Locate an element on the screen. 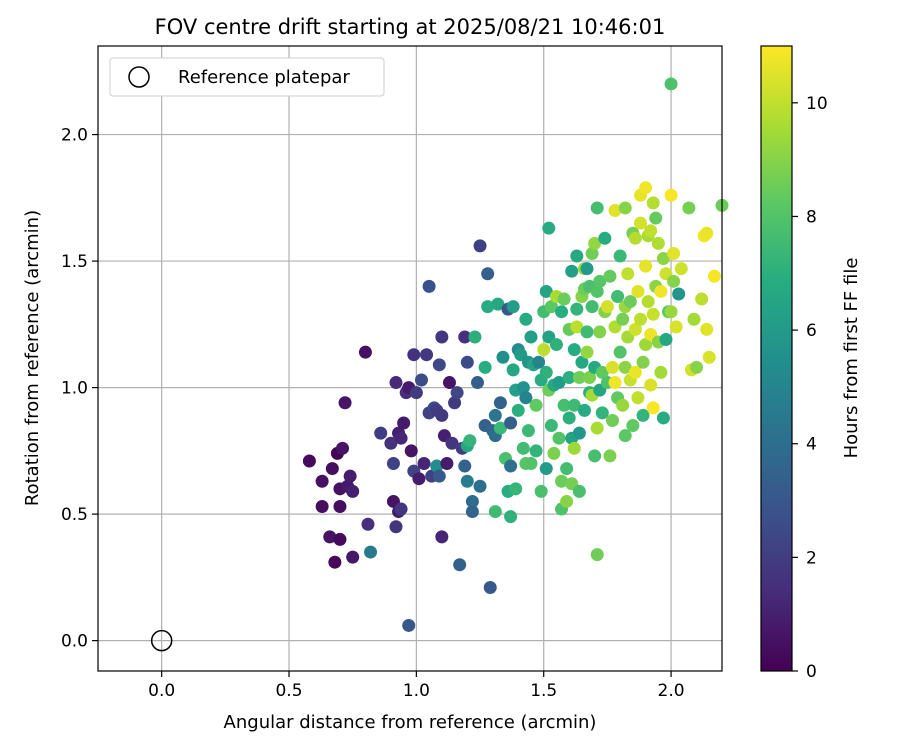  colorbar-tick-label: 0 is located at coordinates (811, 672).